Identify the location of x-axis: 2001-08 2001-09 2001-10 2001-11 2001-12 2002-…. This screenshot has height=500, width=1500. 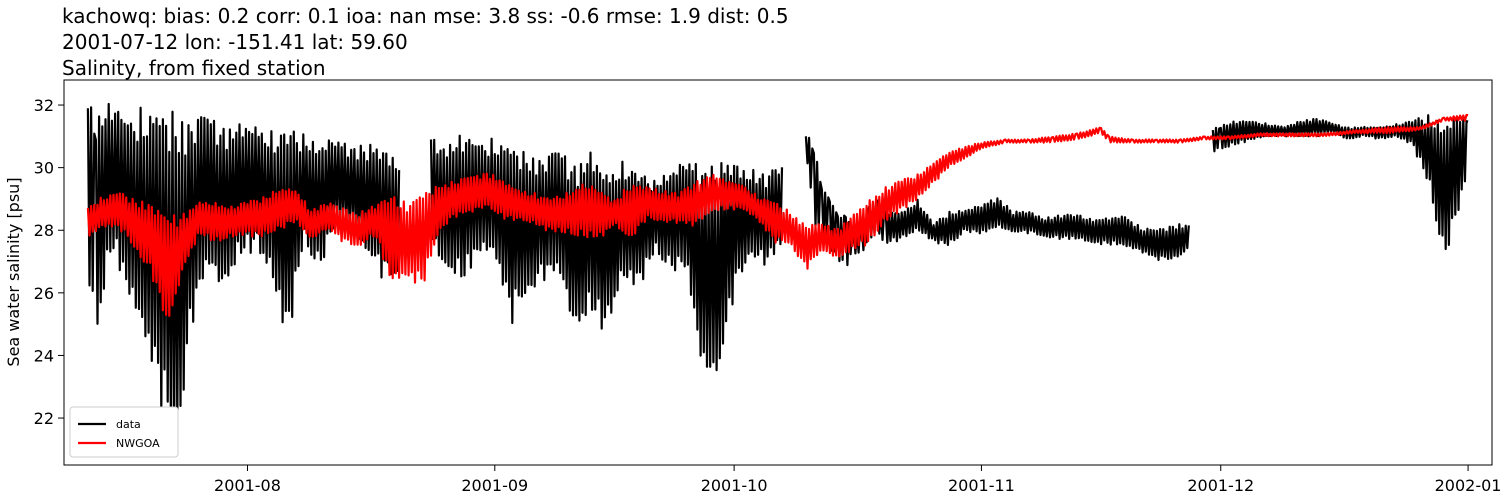
(857, 480).